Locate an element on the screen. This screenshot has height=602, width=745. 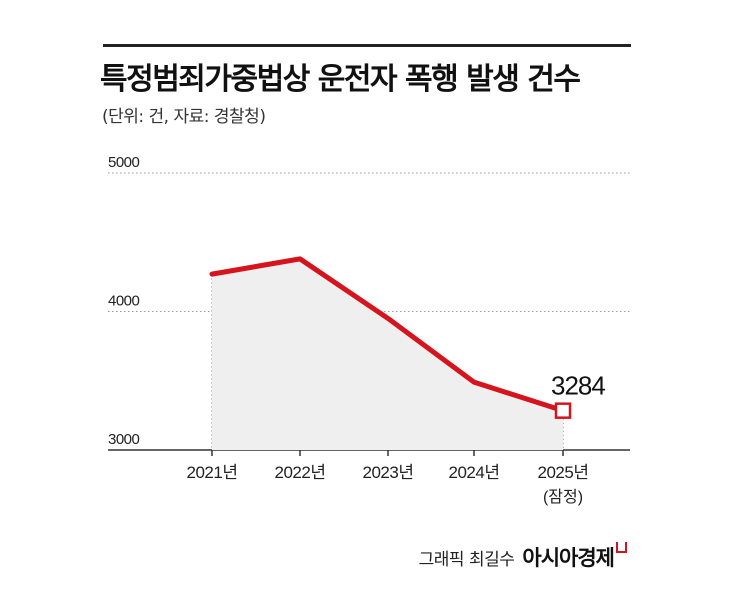
data-label-0: 3284 is located at coordinates (578, 386).